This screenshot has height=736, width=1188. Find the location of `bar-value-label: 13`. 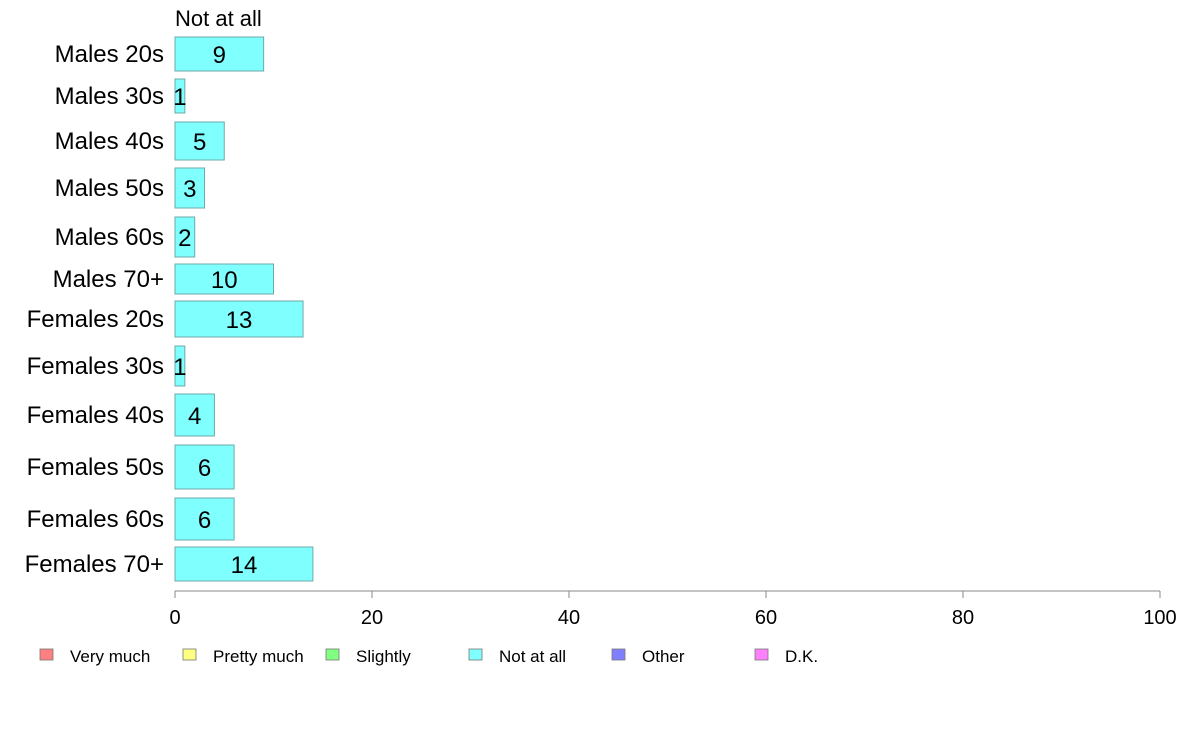

bar-value-label: 13 is located at coordinates (239, 320).